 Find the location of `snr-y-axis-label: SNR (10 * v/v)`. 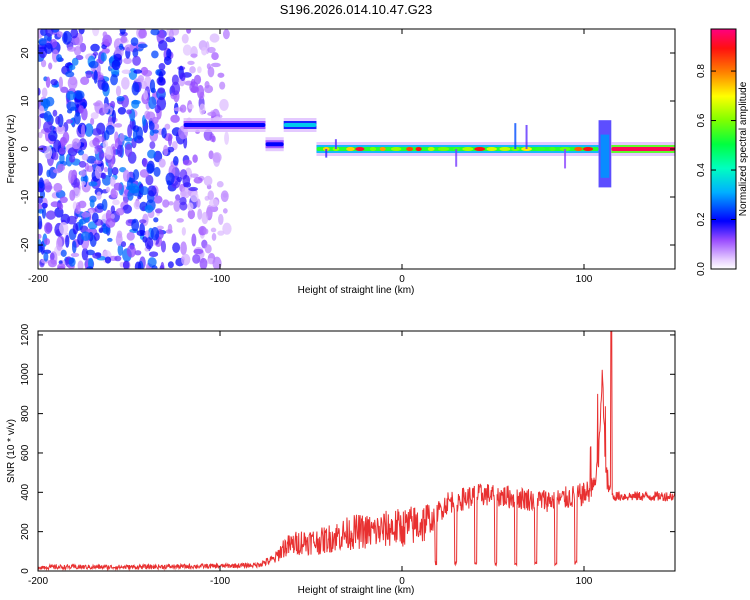

snr-y-axis-label: SNR (10 * v/v) is located at coordinates (11, 451).